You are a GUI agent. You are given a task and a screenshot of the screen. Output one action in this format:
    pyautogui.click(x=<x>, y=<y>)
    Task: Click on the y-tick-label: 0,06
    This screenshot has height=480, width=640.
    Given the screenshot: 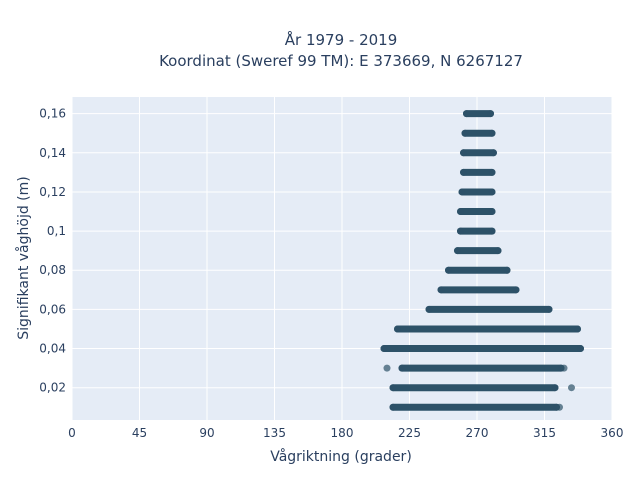 What is the action you would take?
    pyautogui.click(x=52, y=309)
    